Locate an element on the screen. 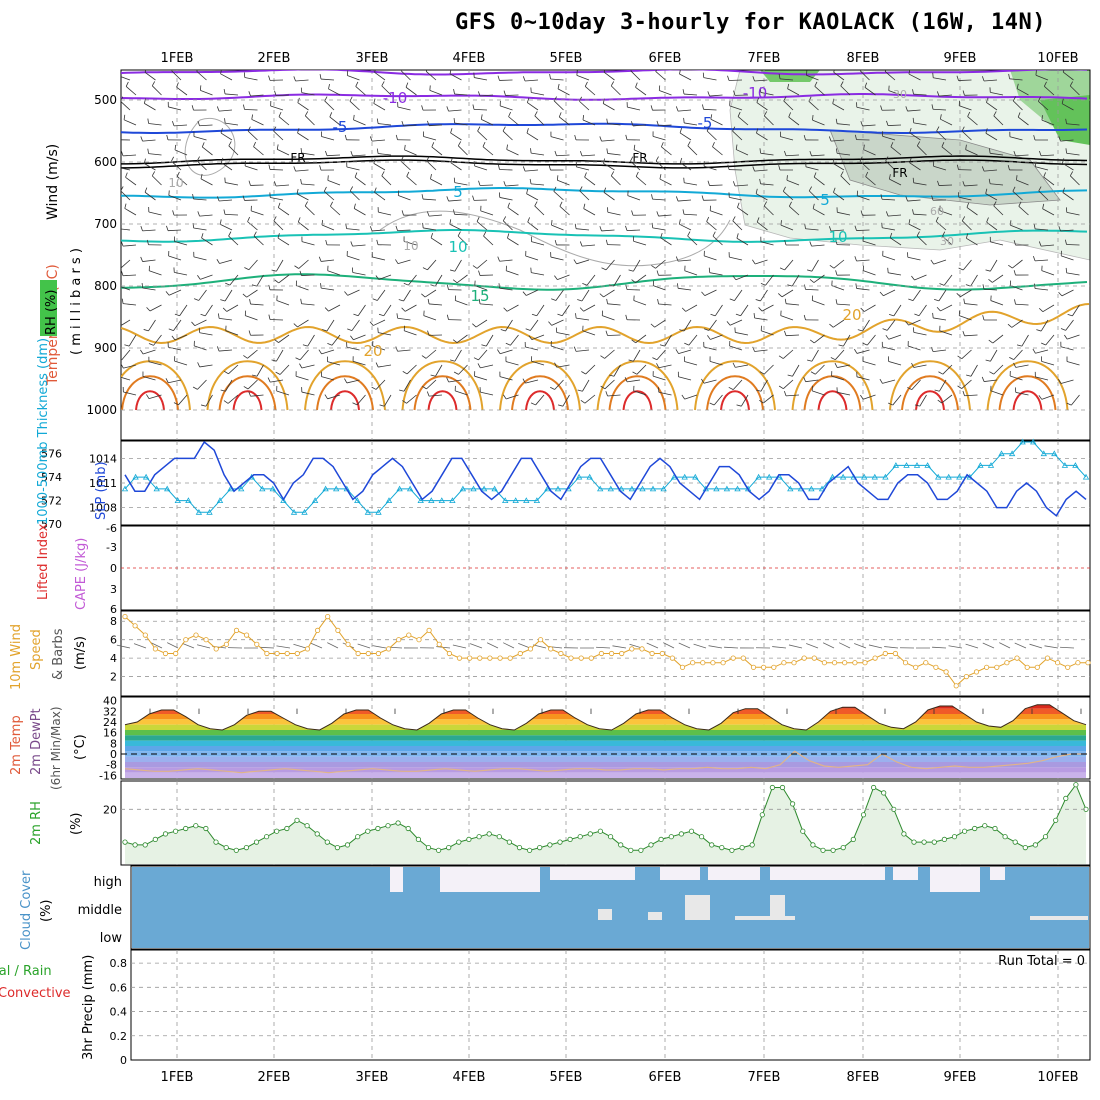 The width and height of the screenshot is (1100, 1100). diurnal-contour-darkorange is located at coordinates (540, 393).